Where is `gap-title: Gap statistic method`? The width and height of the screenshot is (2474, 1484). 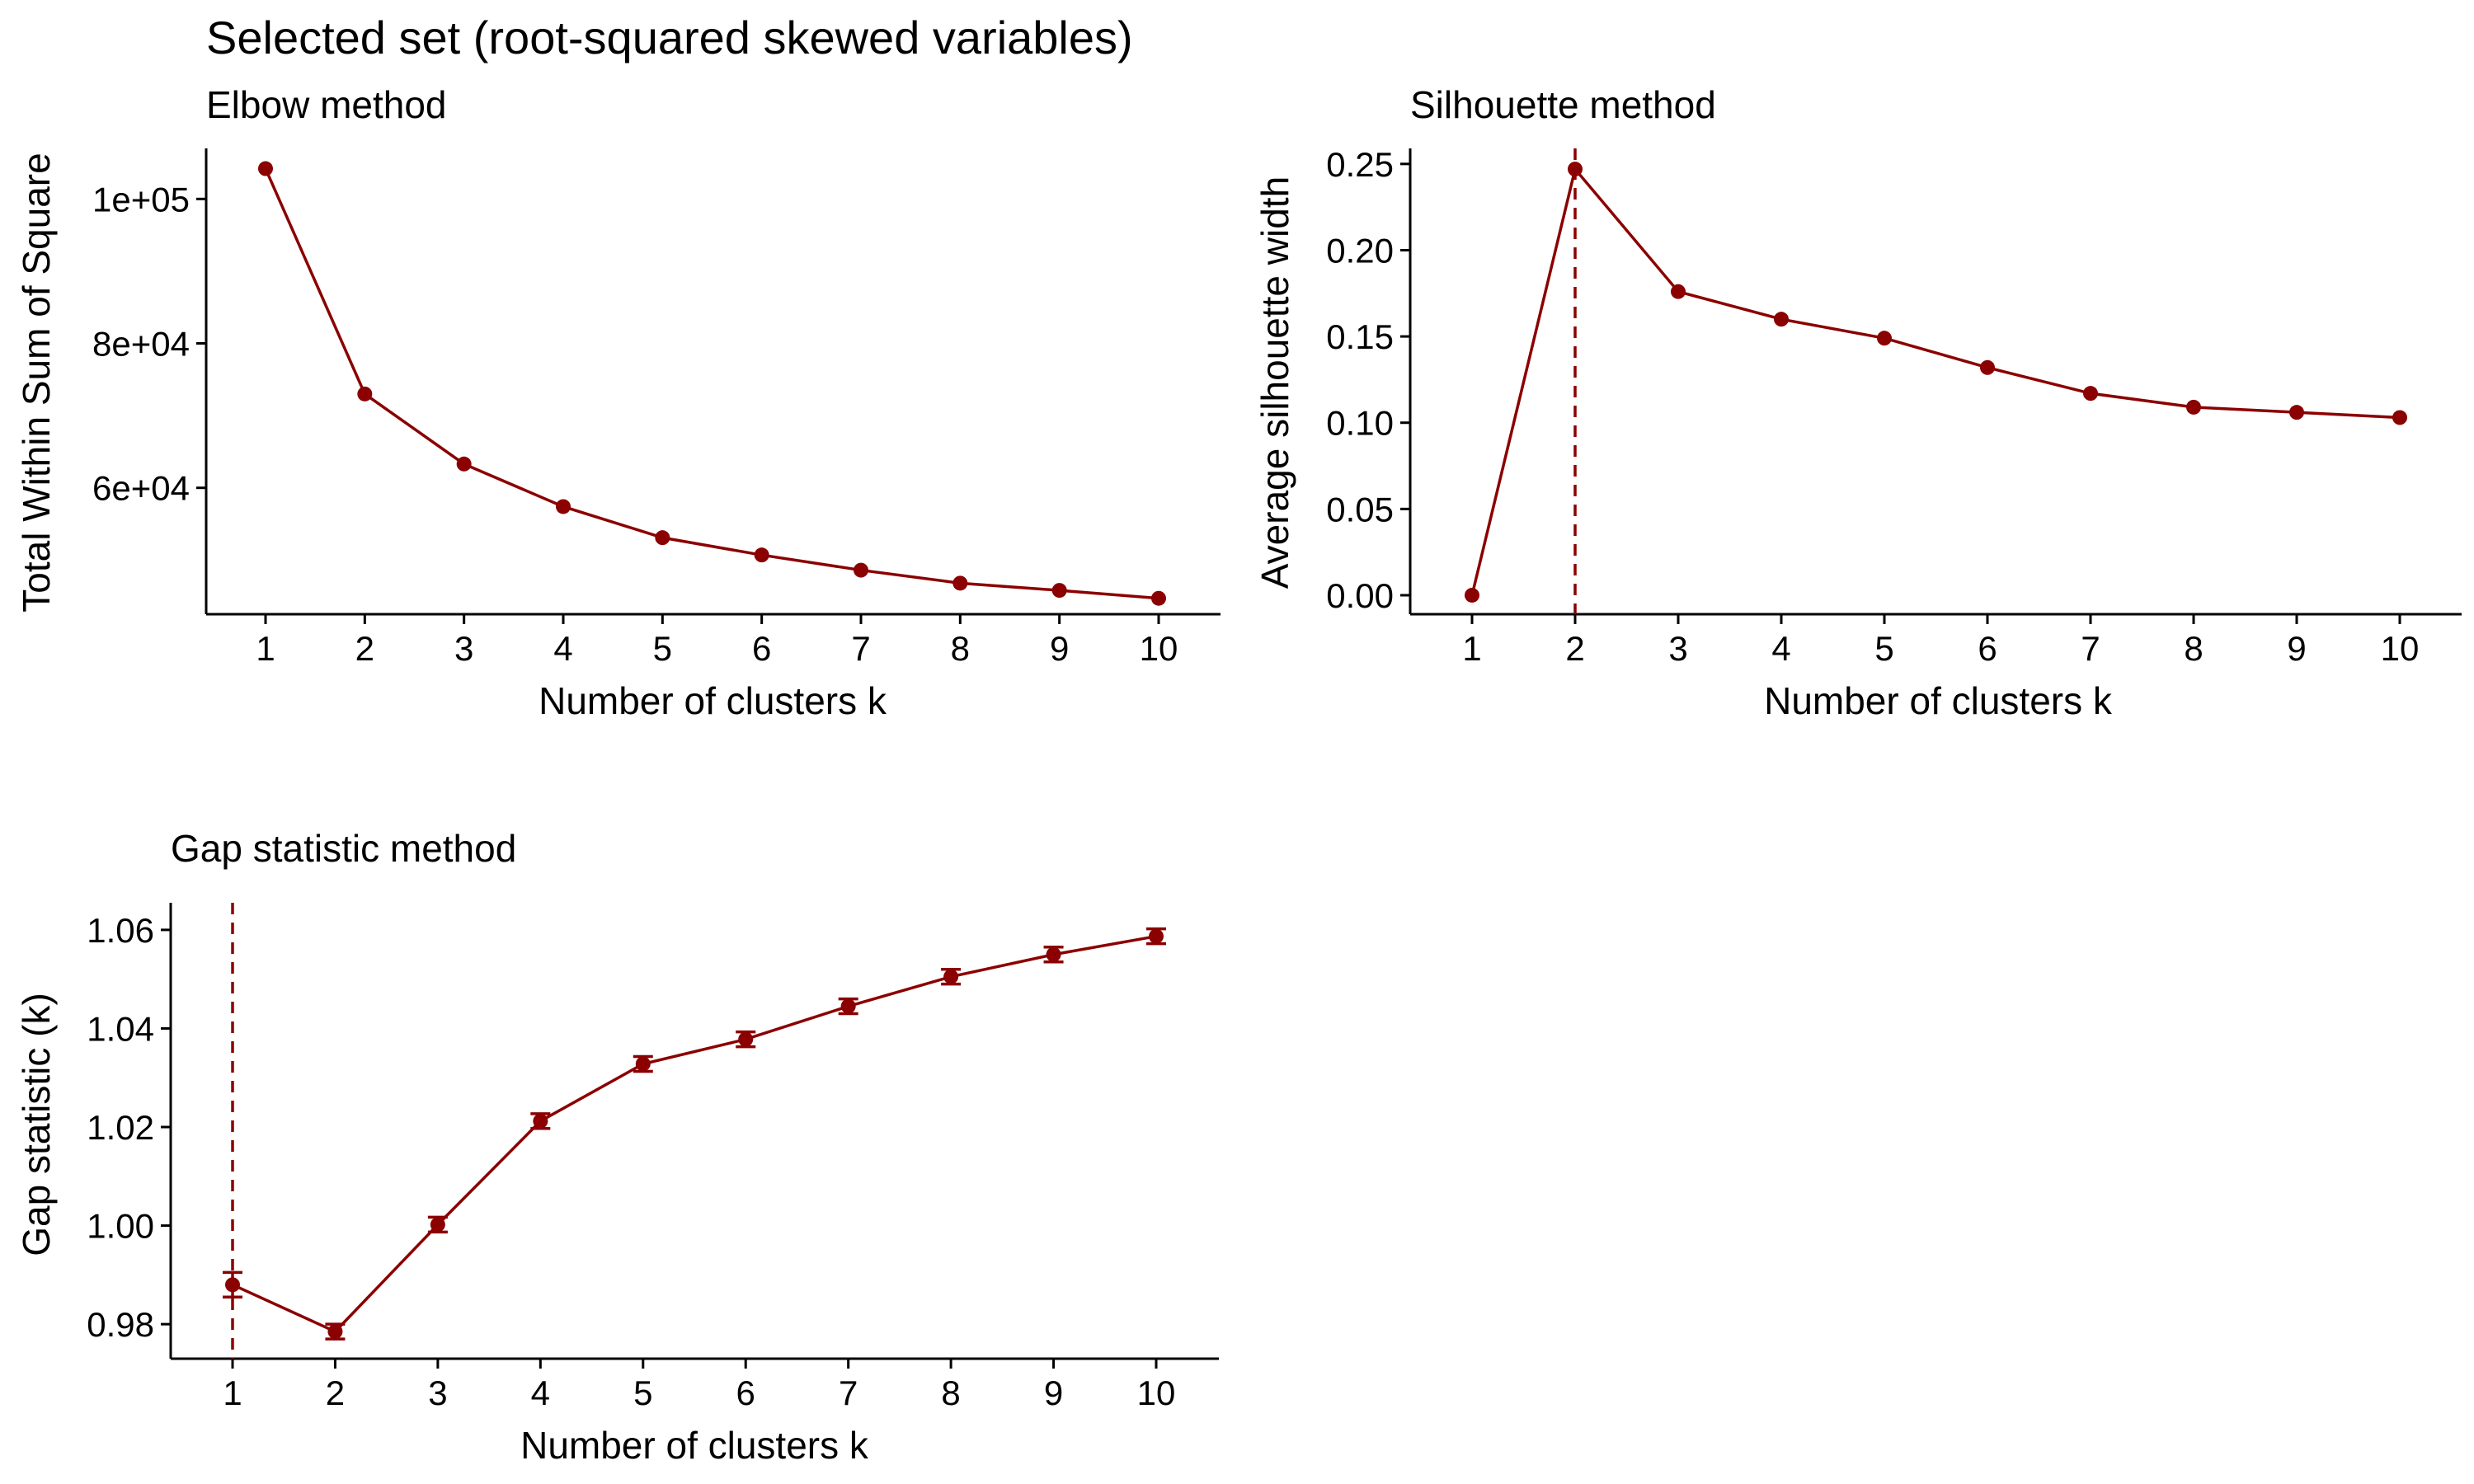
gap-title: Gap statistic method is located at coordinates (343, 848).